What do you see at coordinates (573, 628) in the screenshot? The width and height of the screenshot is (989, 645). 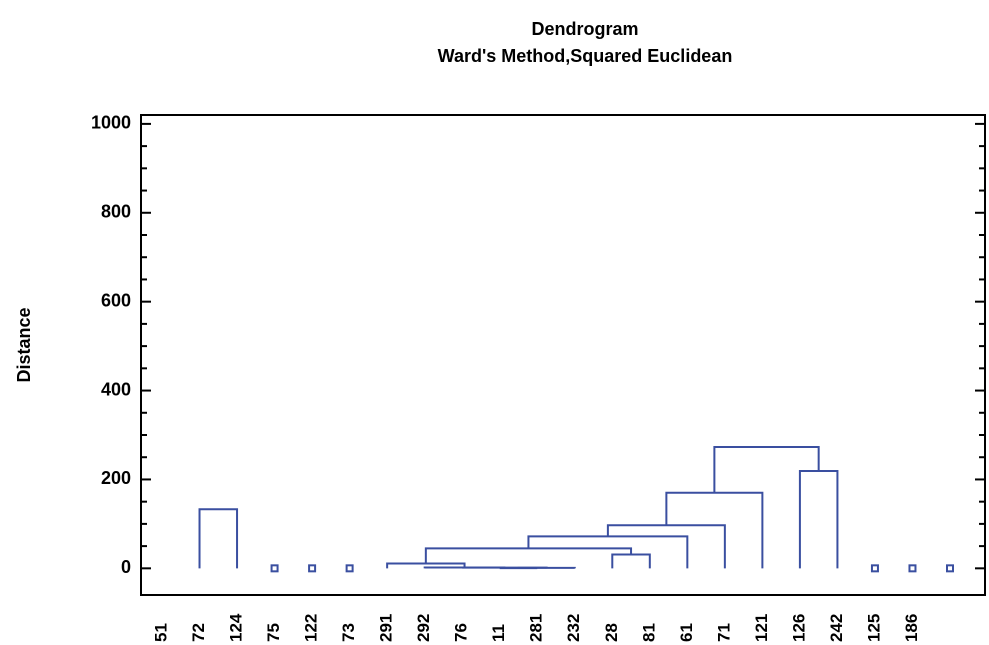 I see `x-tick-label: 232` at bounding box center [573, 628].